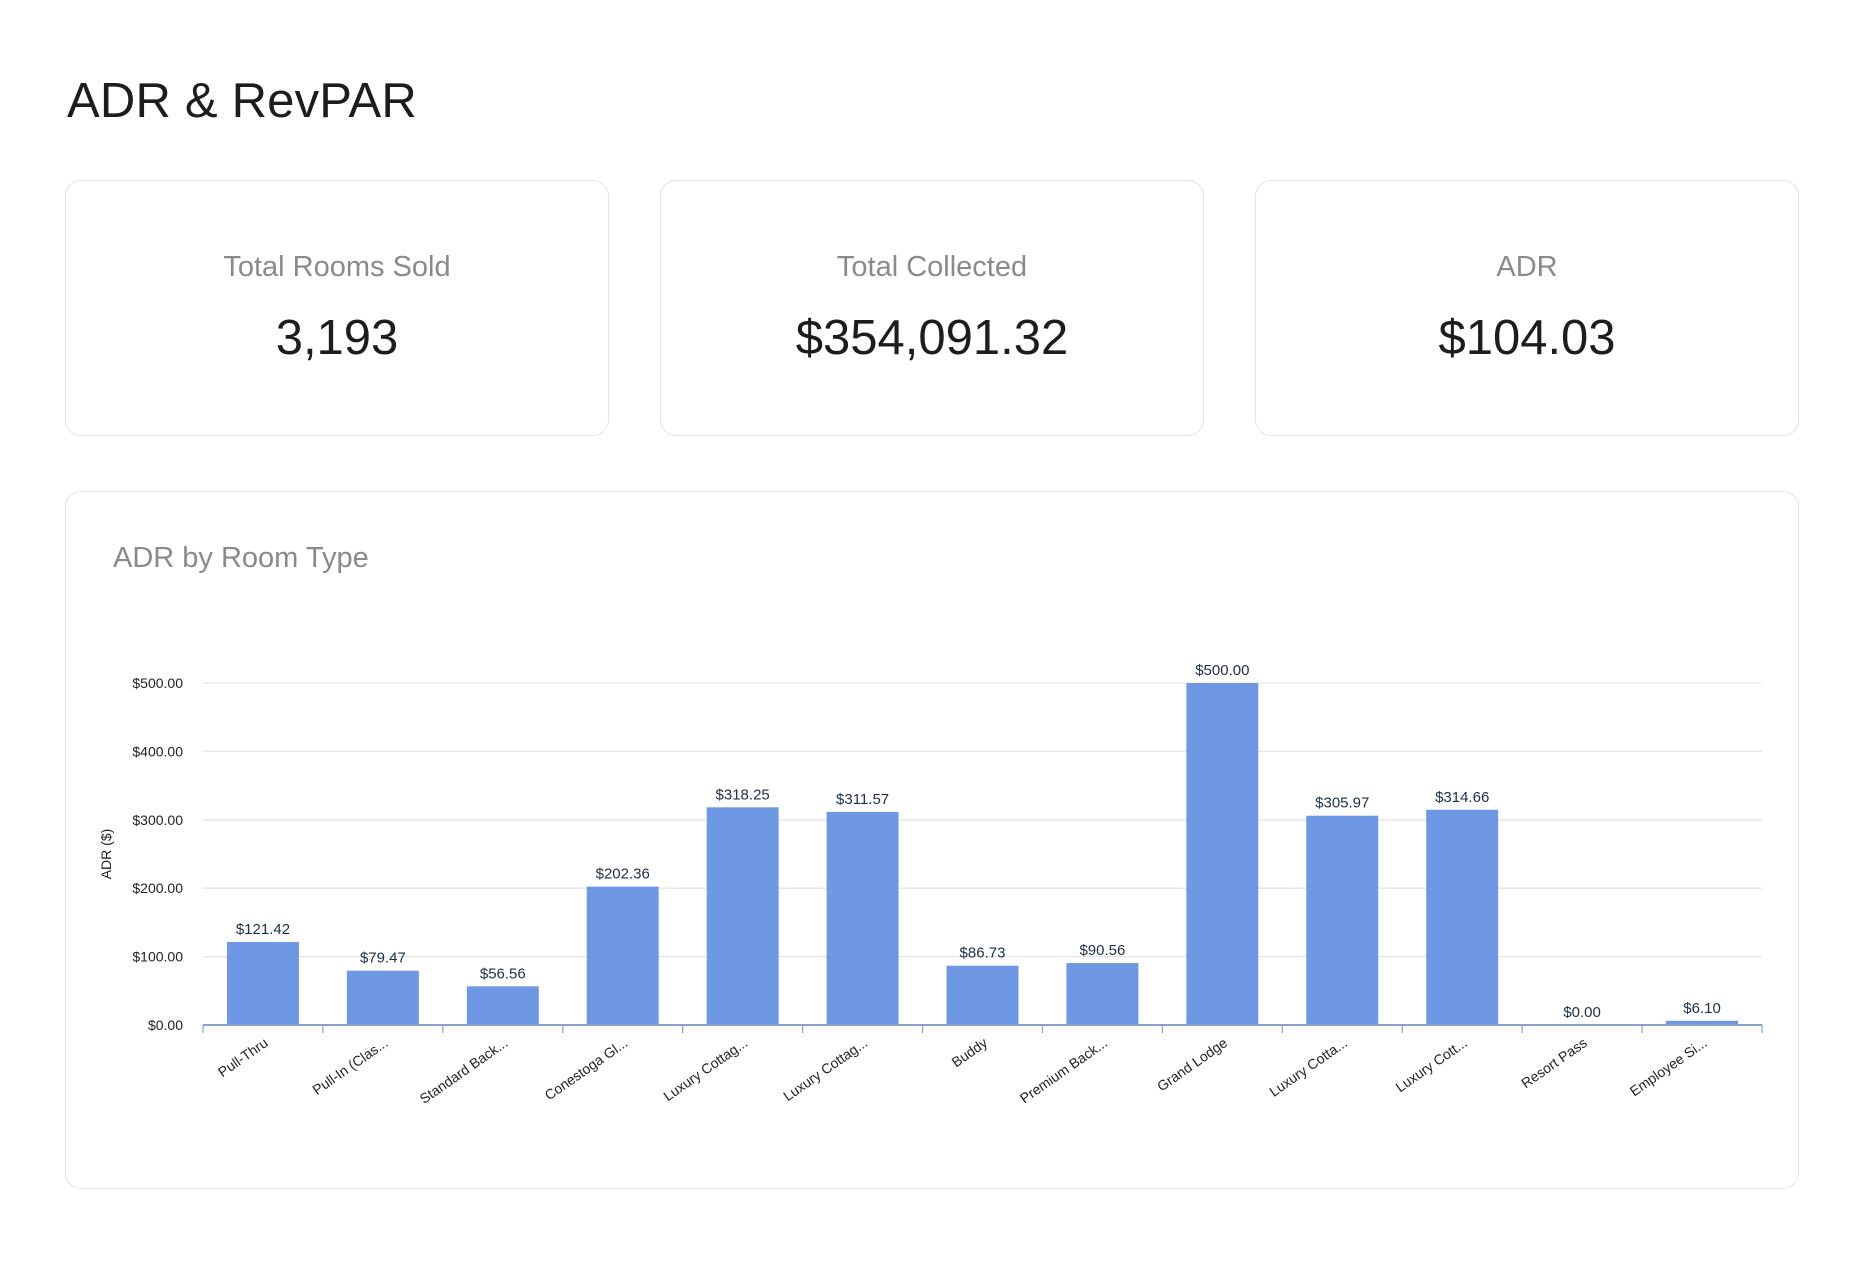 Image resolution: width=1854 pixels, height=1261 pixels. Describe the element at coordinates (1582, 1012) in the screenshot. I see `bar-value-label: $0.00` at that location.